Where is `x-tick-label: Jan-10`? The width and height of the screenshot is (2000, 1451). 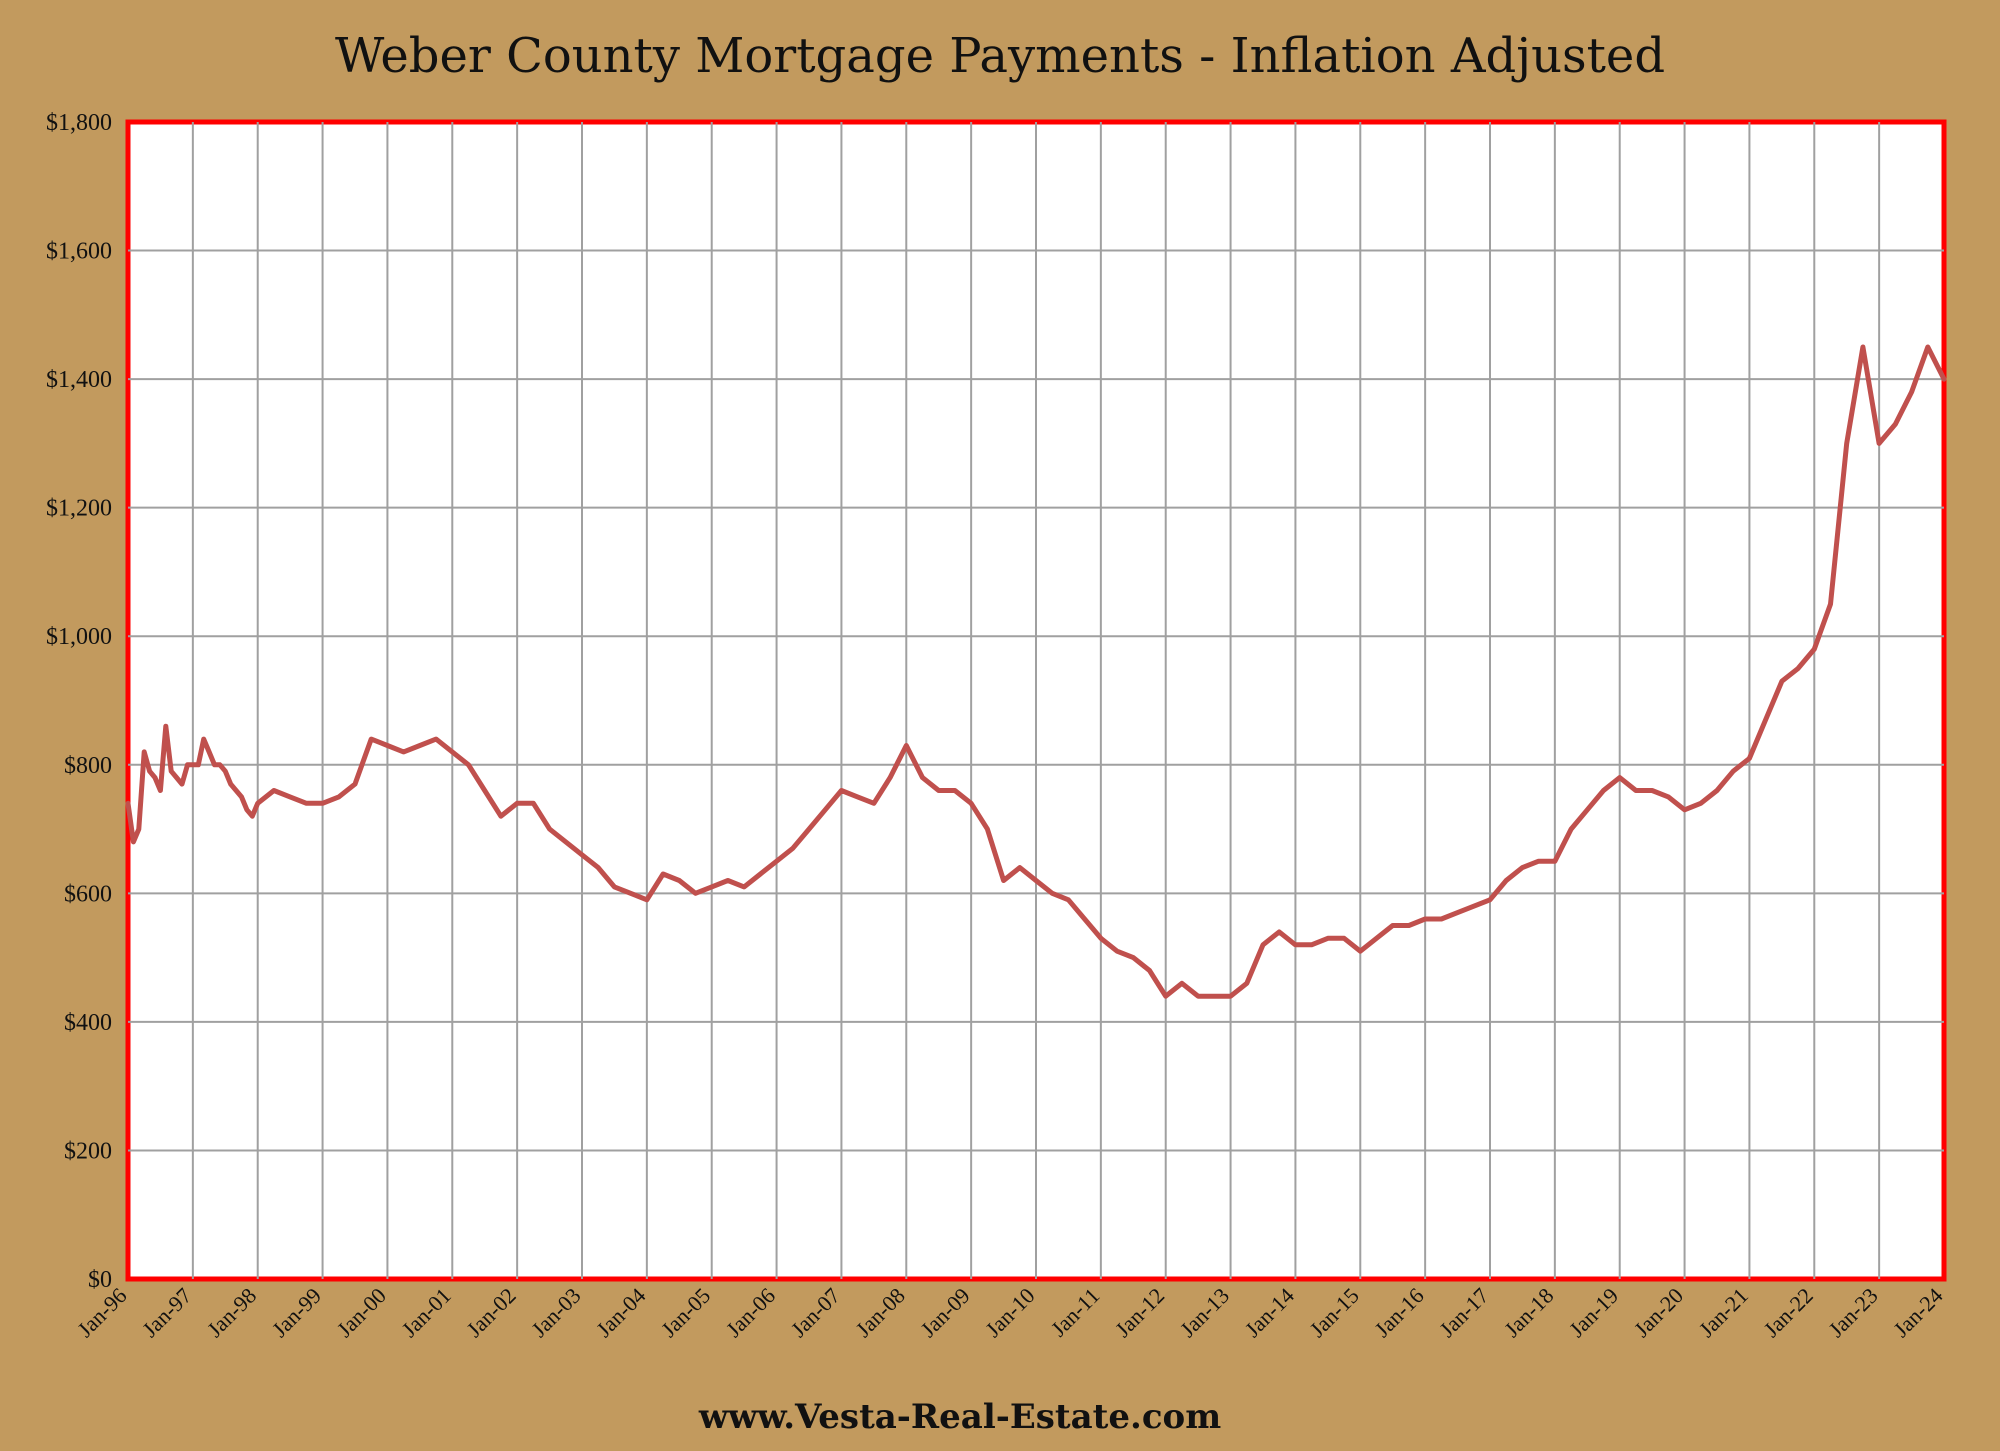 x-tick-label: Jan-10 is located at coordinates (1009, 1312).